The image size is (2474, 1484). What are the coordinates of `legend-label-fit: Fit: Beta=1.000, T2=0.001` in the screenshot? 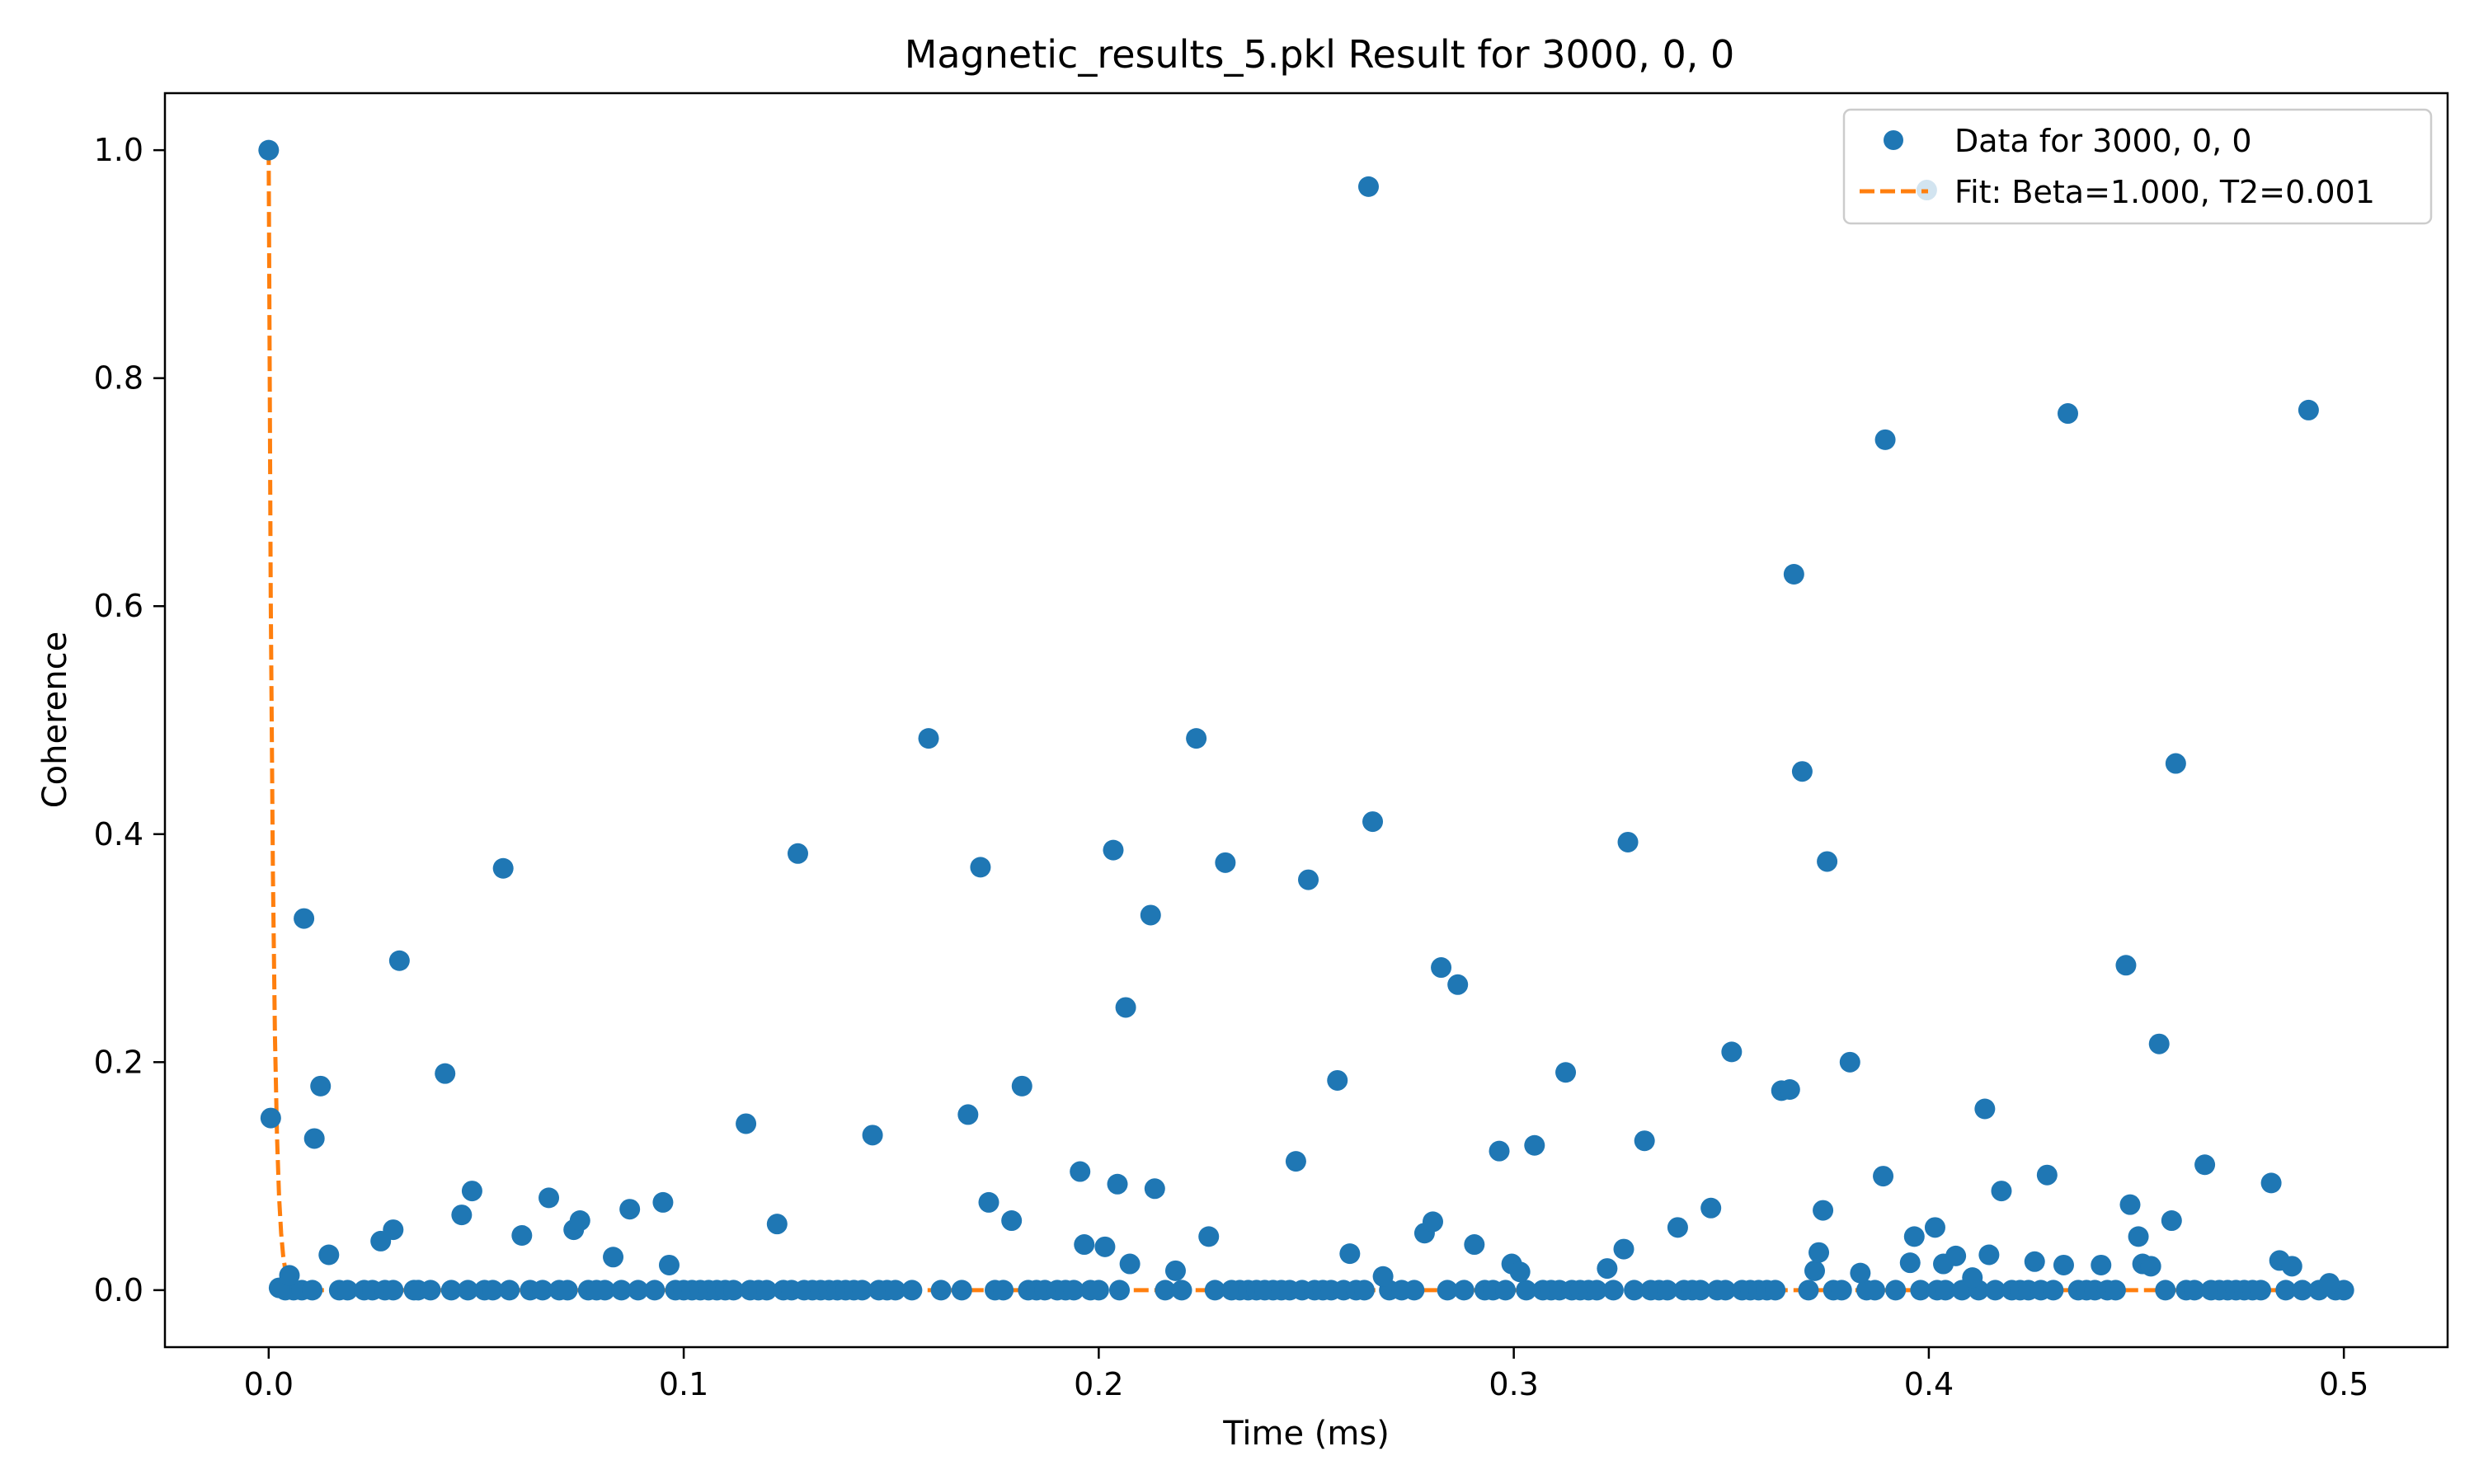 It's located at (2164, 192).